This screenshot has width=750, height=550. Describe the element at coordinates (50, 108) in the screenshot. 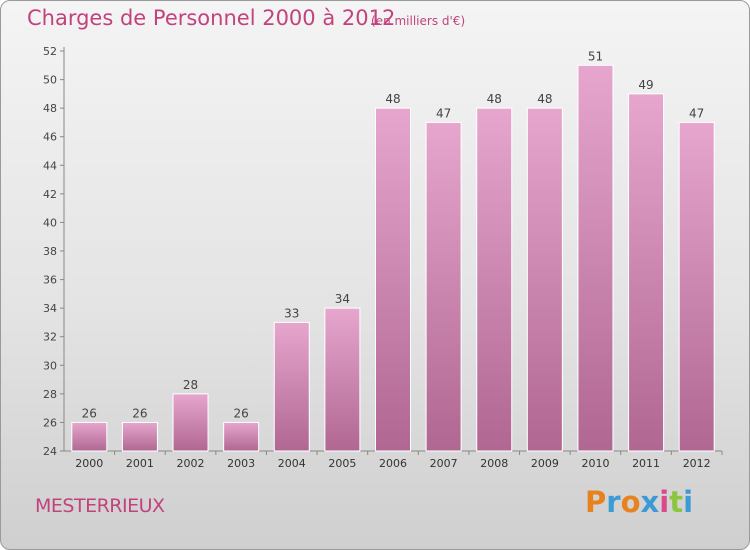

I see `y-tick-label: 48` at that location.